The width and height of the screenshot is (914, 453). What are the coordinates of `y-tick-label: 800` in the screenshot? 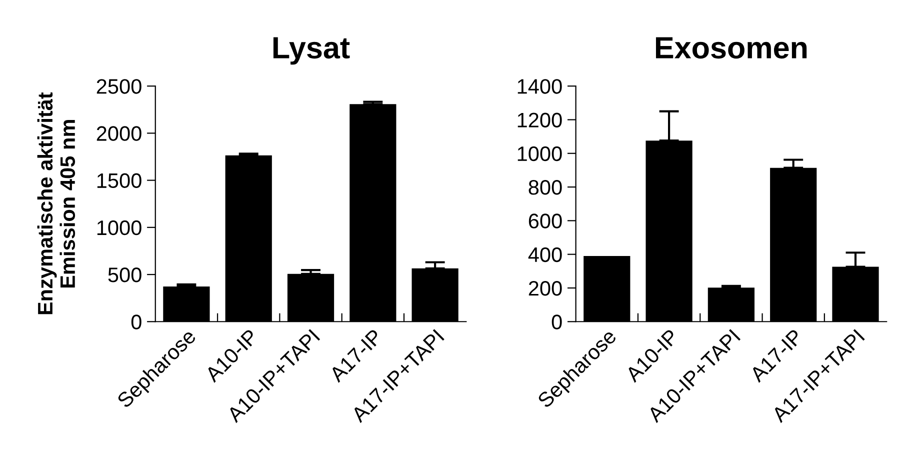 It's located at (545, 187).